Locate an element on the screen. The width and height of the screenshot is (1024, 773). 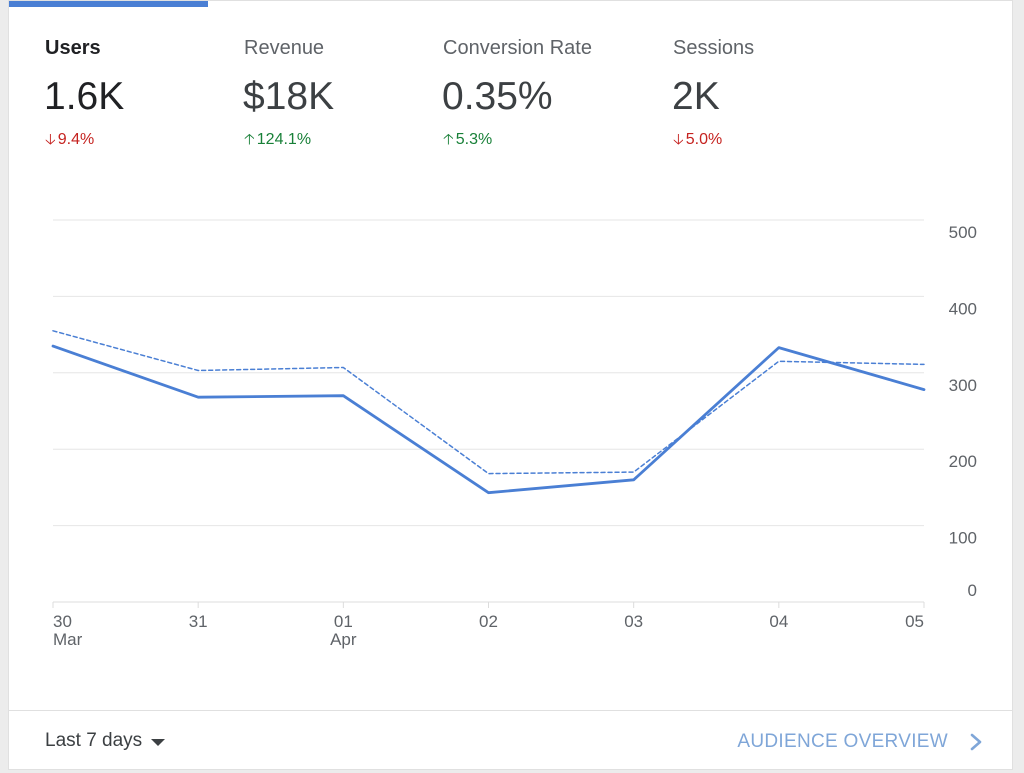
y-tick-label: 0 is located at coordinates (972, 590).